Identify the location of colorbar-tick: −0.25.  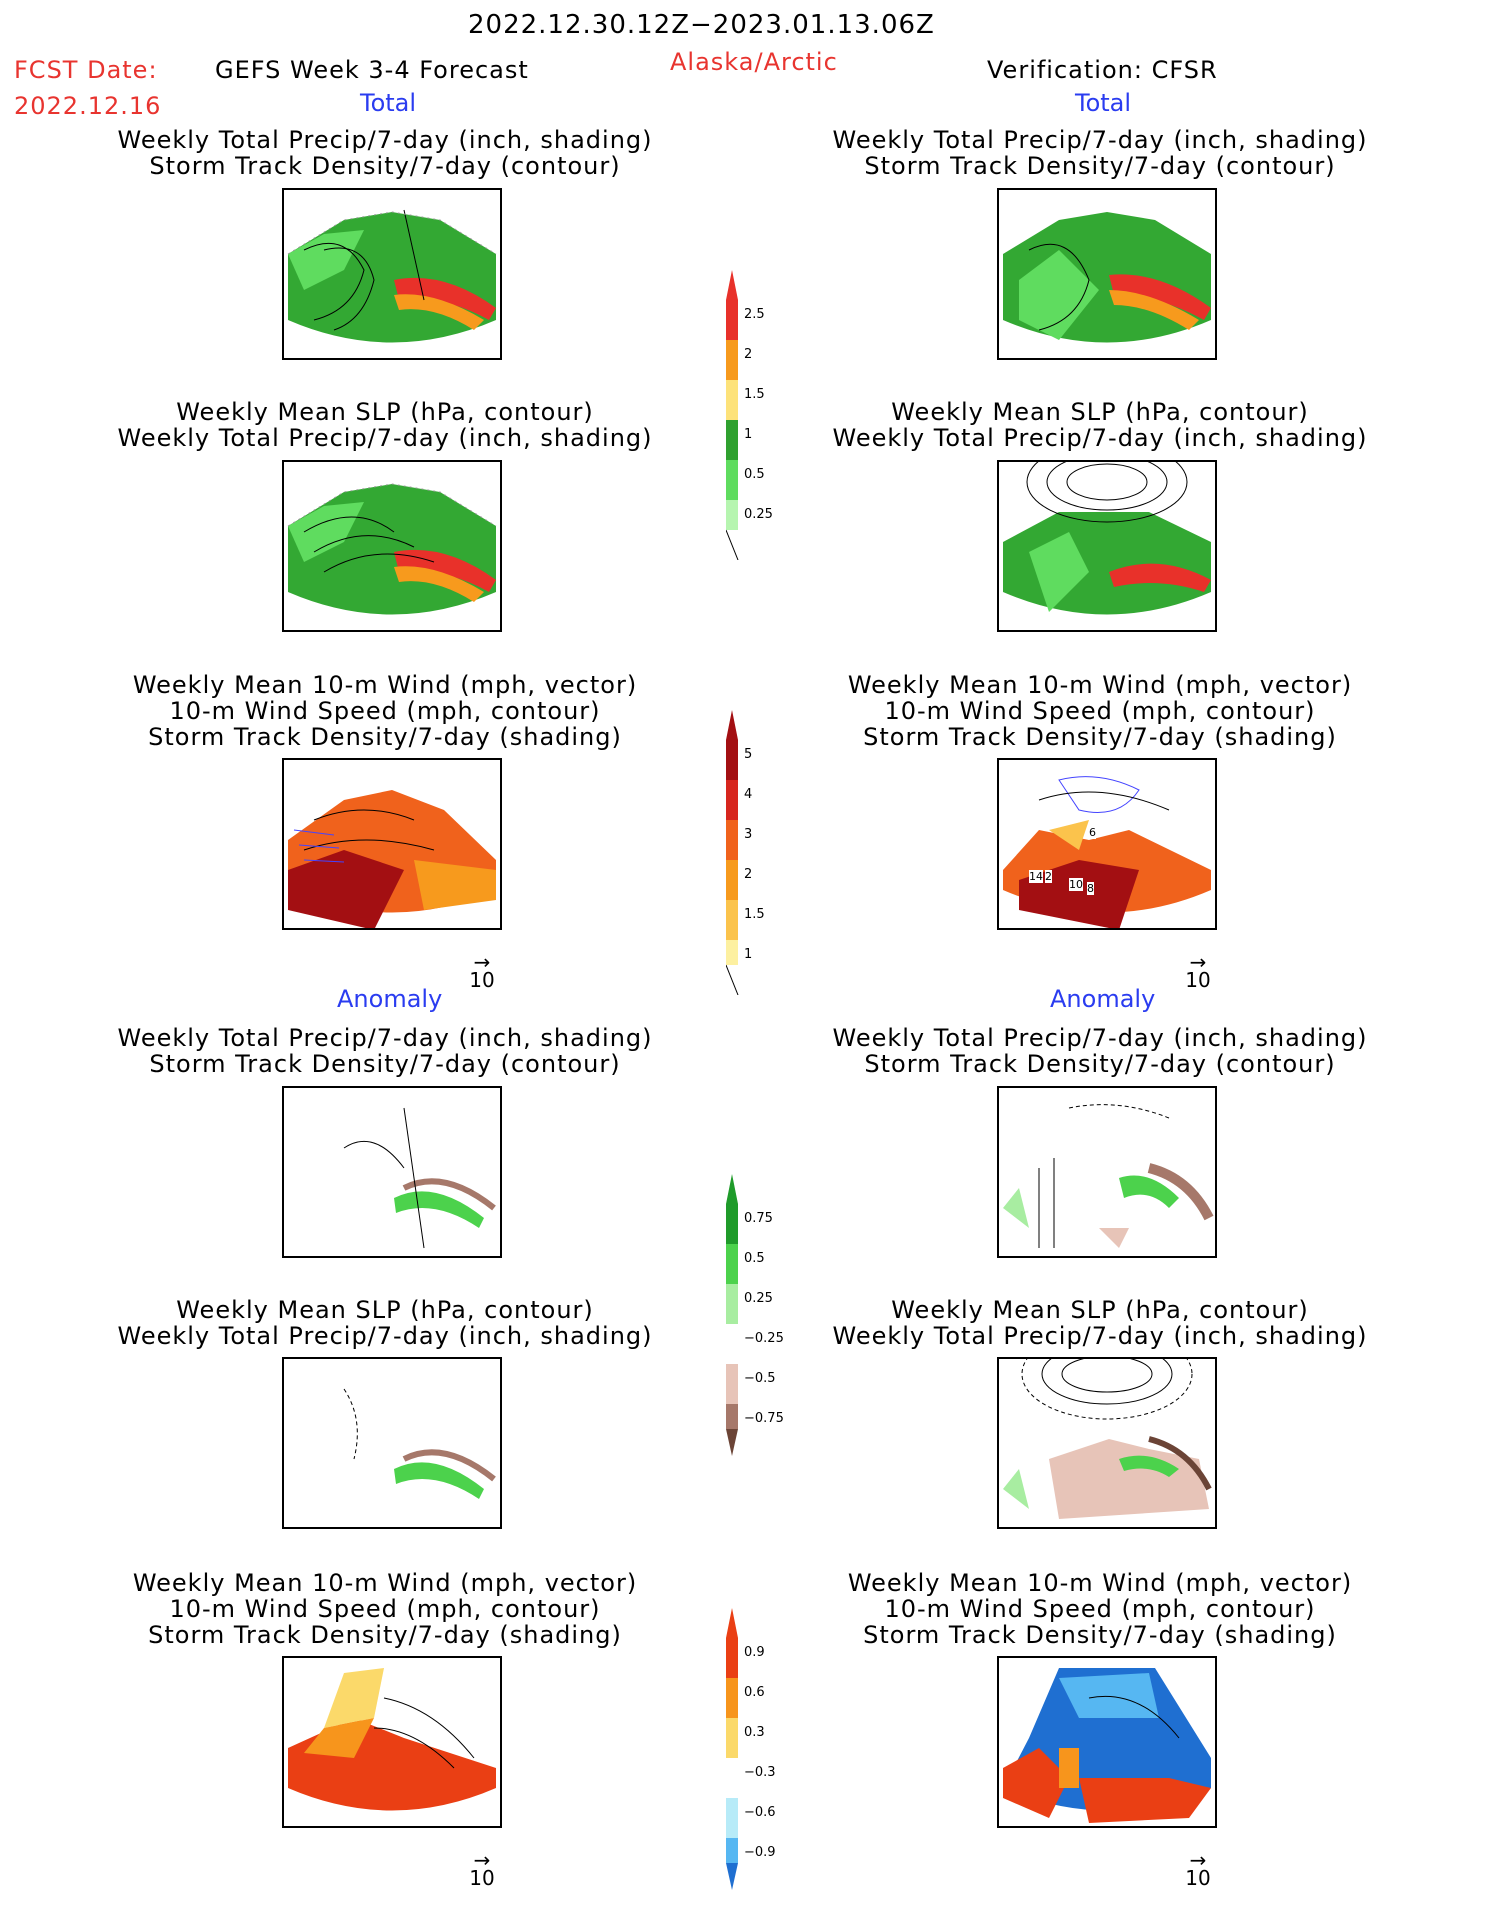
(764, 1338).